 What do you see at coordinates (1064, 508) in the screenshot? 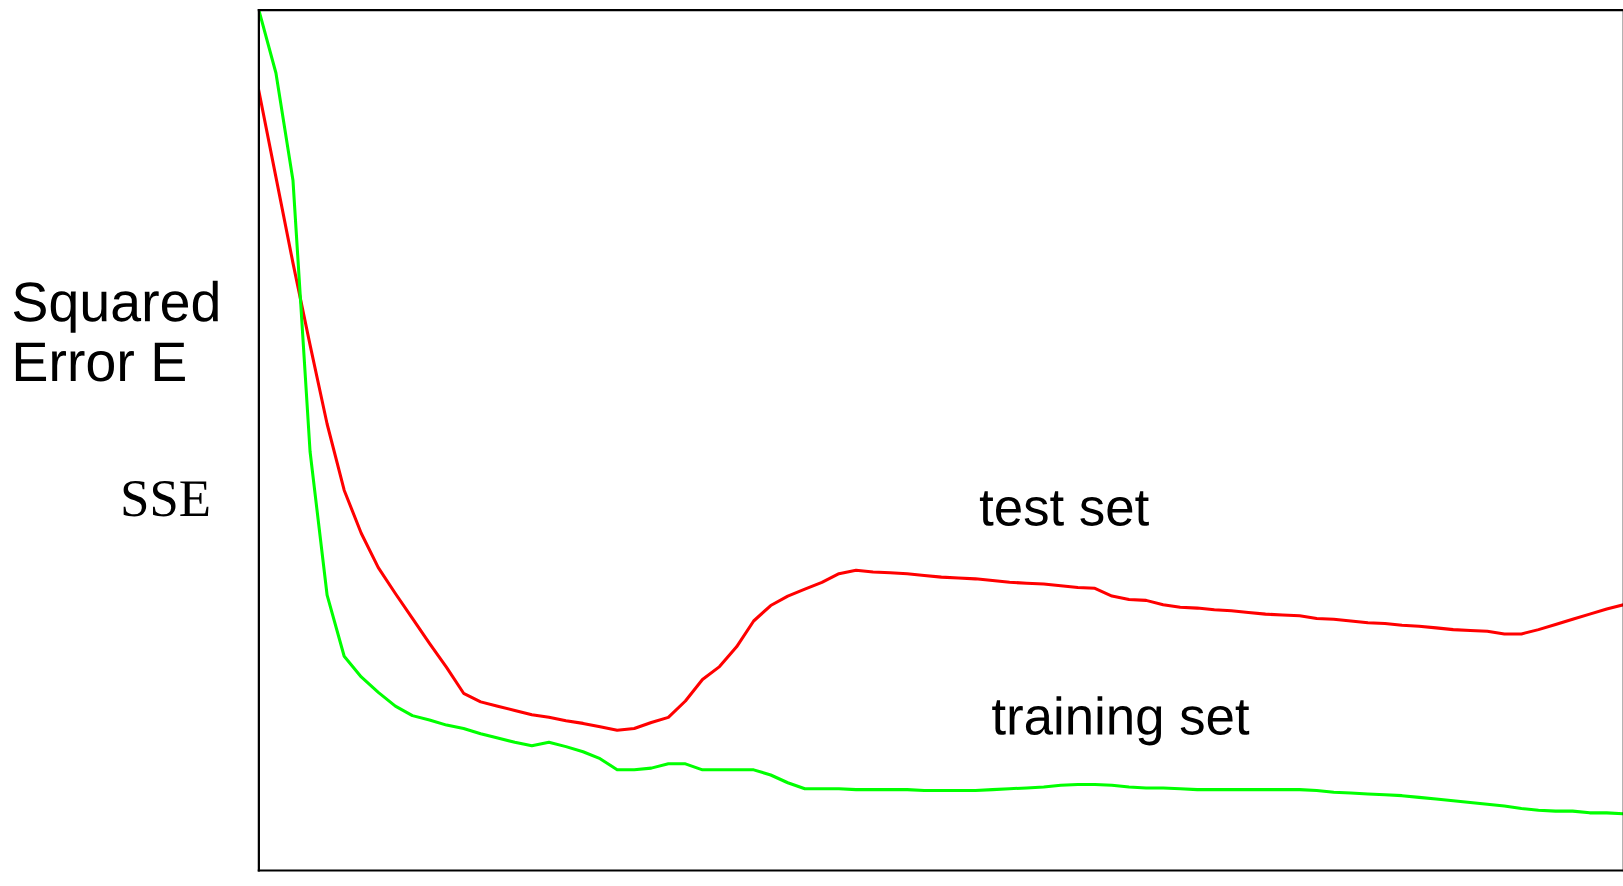
I see `series-label: test set` at bounding box center [1064, 508].